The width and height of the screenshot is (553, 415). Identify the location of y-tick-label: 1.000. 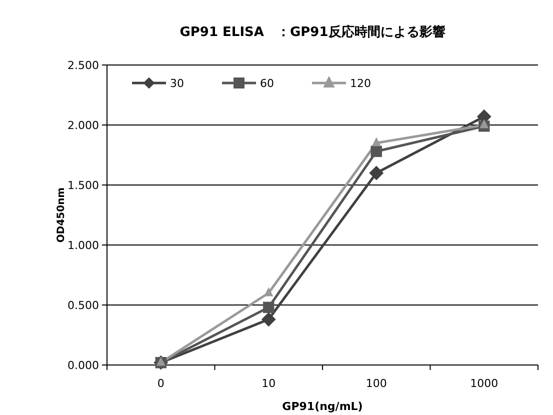
(83, 245).